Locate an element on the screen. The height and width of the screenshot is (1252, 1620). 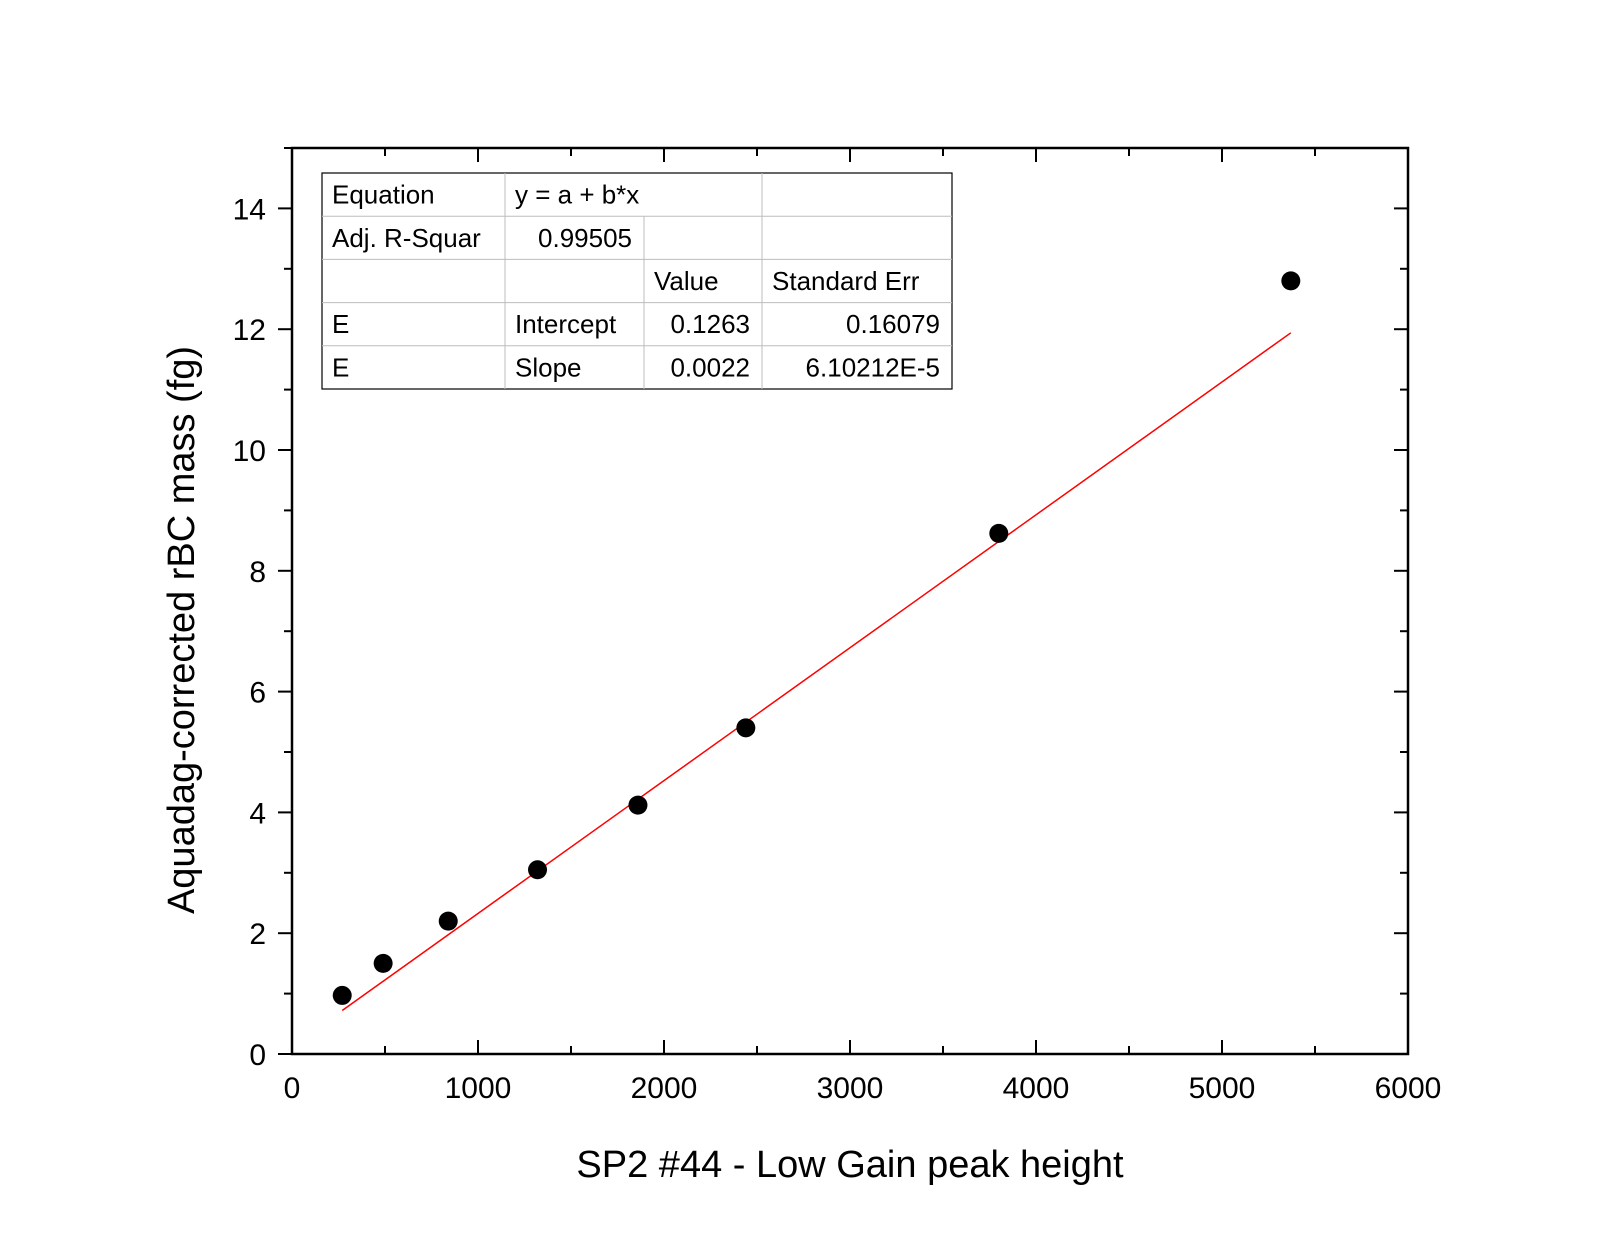
x-tick-label: 0 is located at coordinates (292, 1088).